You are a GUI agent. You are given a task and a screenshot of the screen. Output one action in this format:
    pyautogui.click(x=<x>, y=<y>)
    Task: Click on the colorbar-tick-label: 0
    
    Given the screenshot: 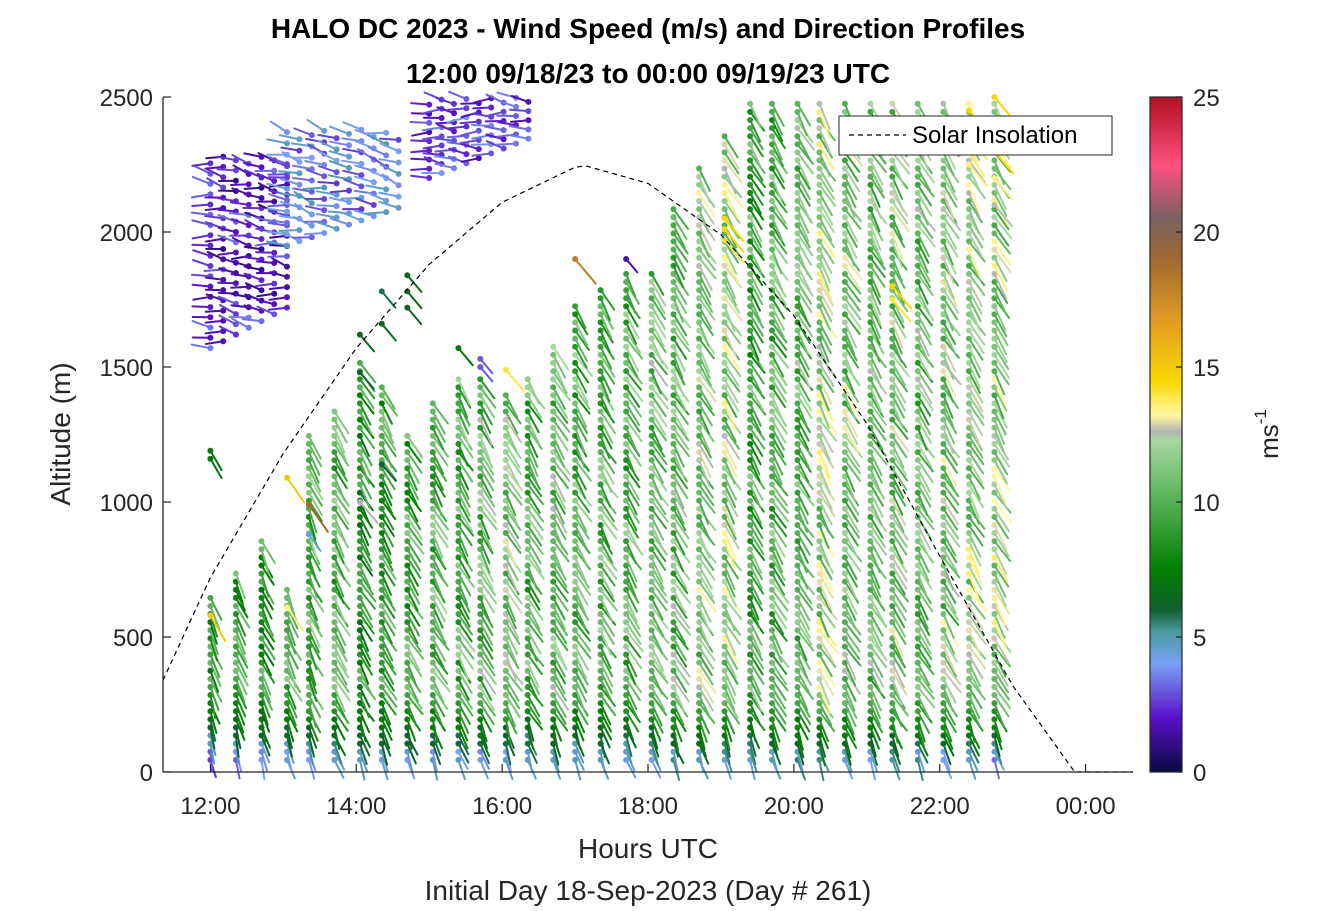 What is the action you would take?
    pyautogui.click(x=1199, y=773)
    